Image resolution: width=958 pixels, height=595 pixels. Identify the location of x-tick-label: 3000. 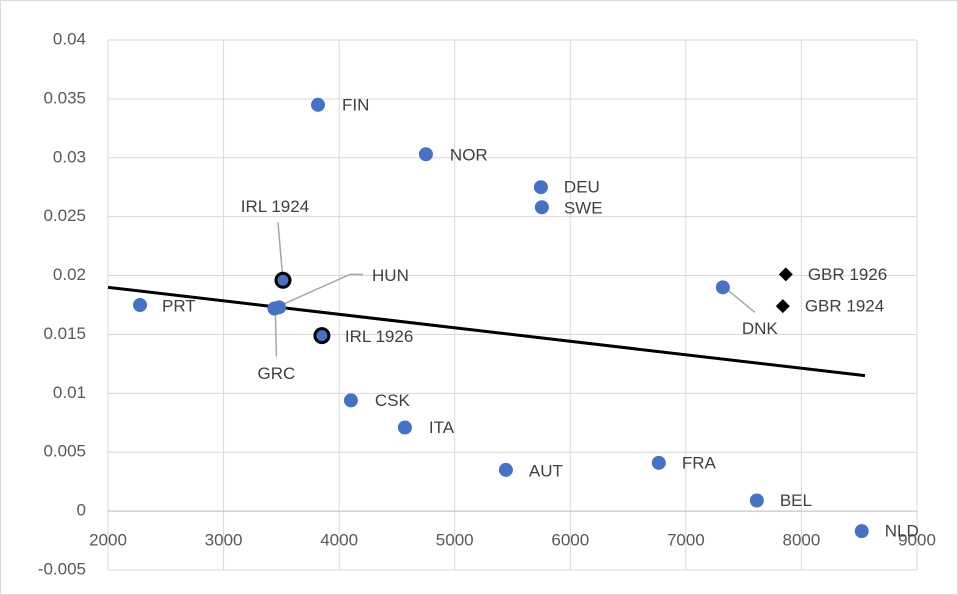
(224, 540).